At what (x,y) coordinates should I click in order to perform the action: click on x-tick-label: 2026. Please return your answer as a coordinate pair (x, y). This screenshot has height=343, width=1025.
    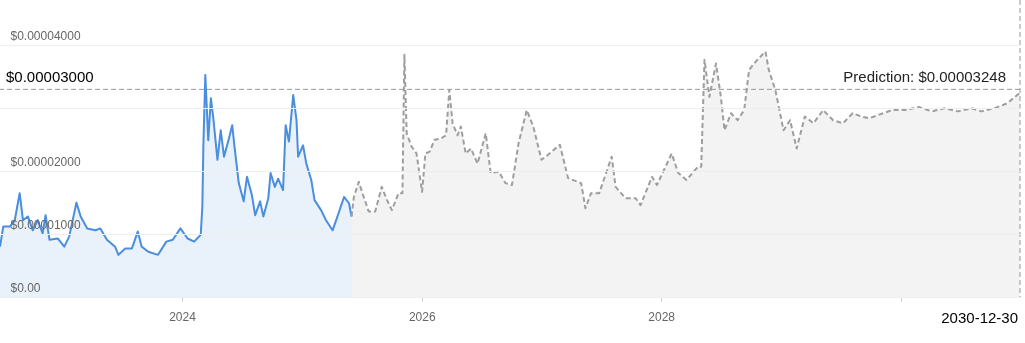
    Looking at the image, I should click on (422, 316).